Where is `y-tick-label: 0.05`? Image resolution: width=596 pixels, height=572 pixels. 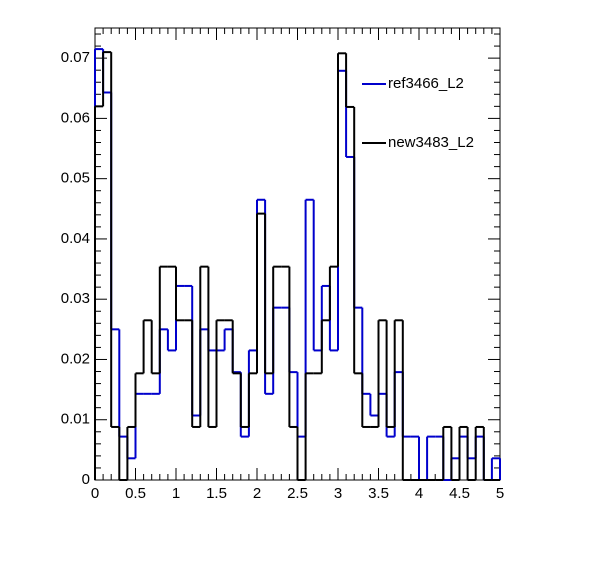
y-tick-label: 0.05 is located at coordinates (75, 178).